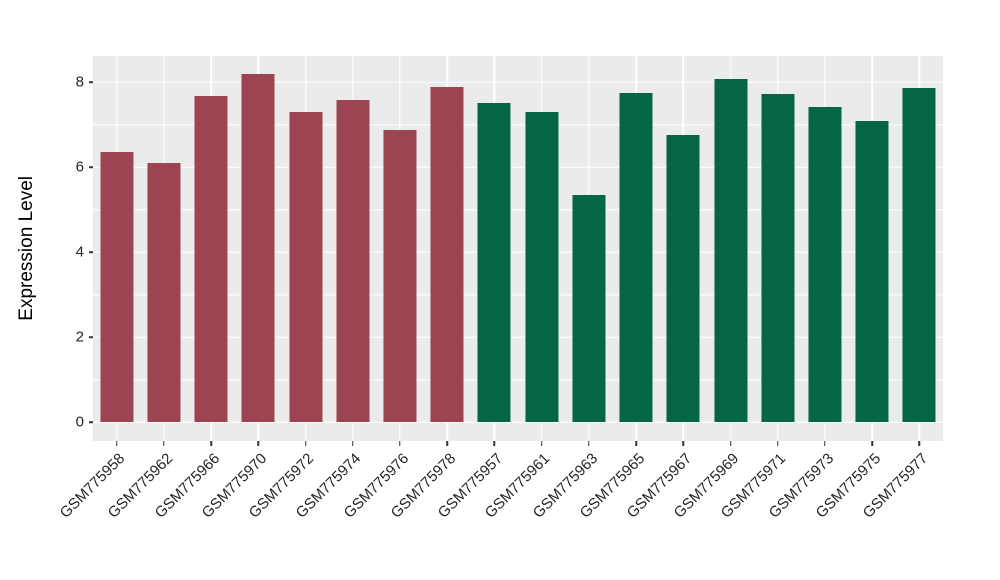 This screenshot has height=580, width=1000. Describe the element at coordinates (494, 443) in the screenshot. I see `x-tick-mark-GSM775957` at that location.